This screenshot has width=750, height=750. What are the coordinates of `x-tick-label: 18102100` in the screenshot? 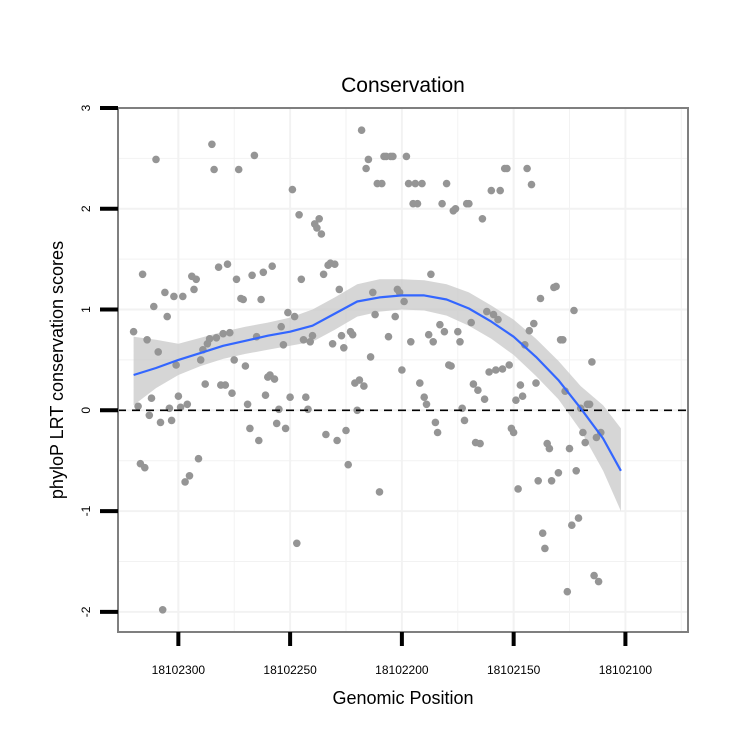 It's located at (626, 670).